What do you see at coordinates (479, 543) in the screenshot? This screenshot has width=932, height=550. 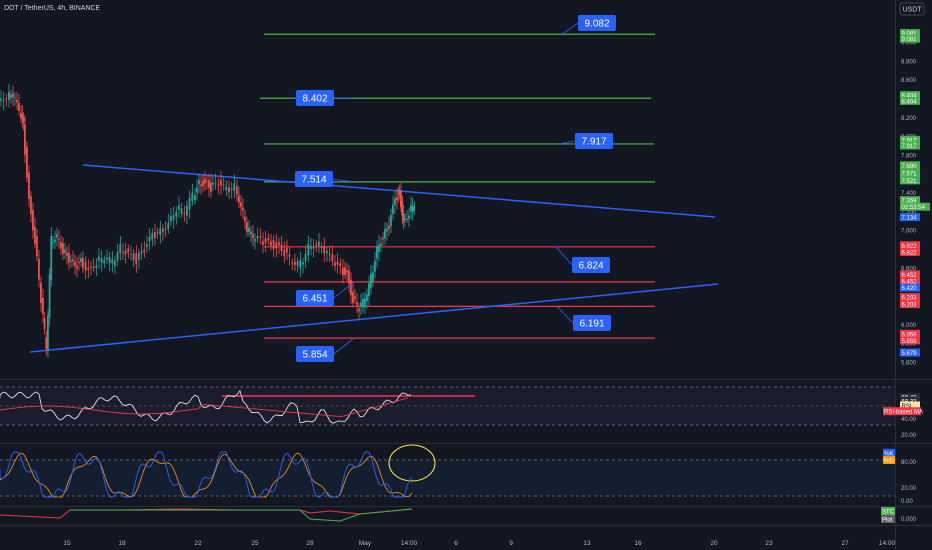 I see `time-axis: 15 18 22 25 28 May 14:00 6 9 13 16 20 23 27 14:00` at bounding box center [479, 543].